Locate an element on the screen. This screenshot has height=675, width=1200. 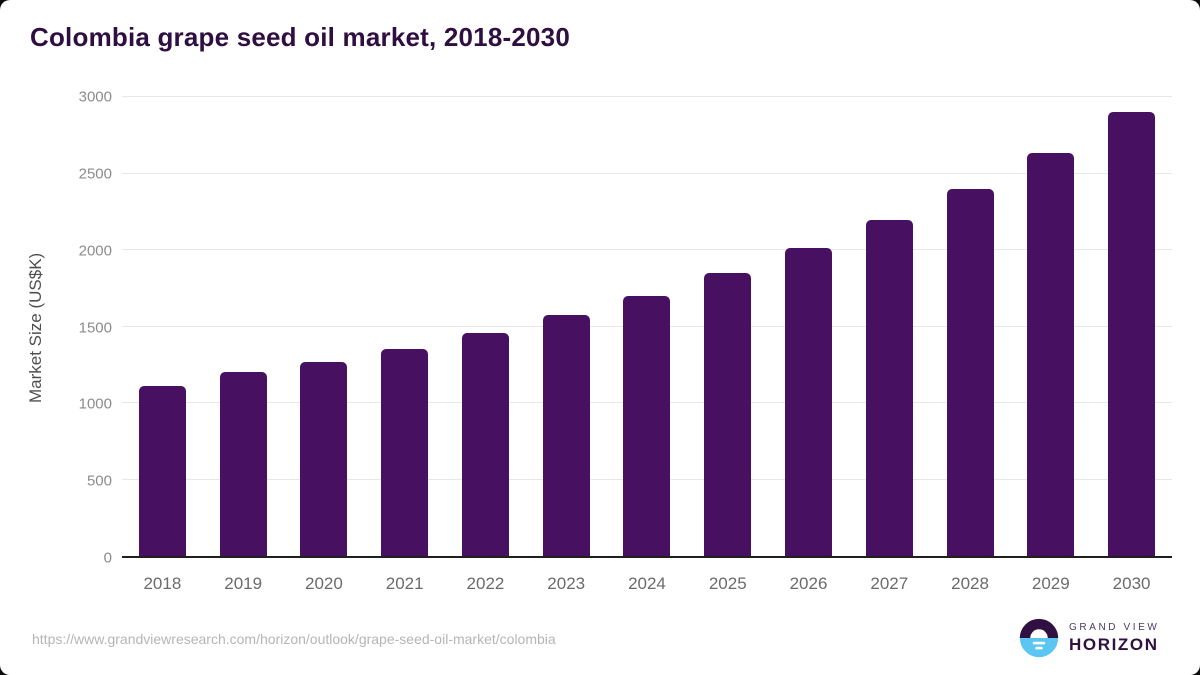
logo-horizon-label: HORIZON is located at coordinates (1114, 644).